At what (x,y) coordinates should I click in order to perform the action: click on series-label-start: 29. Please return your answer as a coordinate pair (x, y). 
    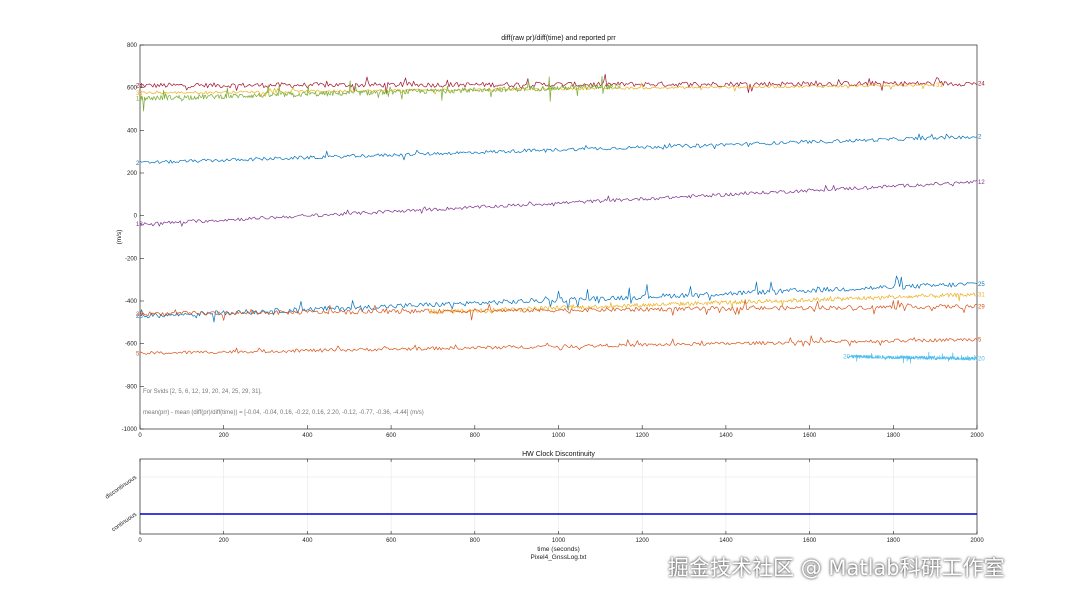
    Looking at the image, I should click on (139, 315).